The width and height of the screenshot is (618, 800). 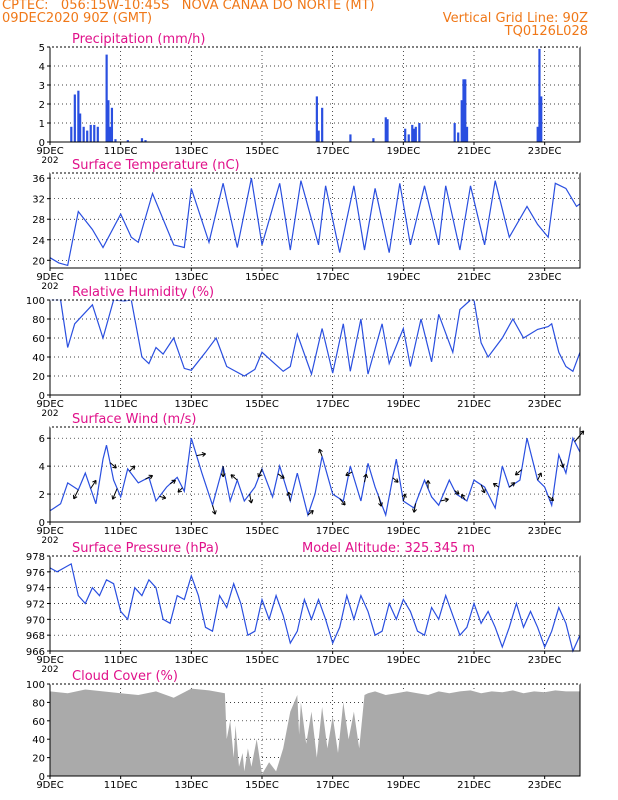 I want to click on panel-precipitation, so click(x=314, y=95).